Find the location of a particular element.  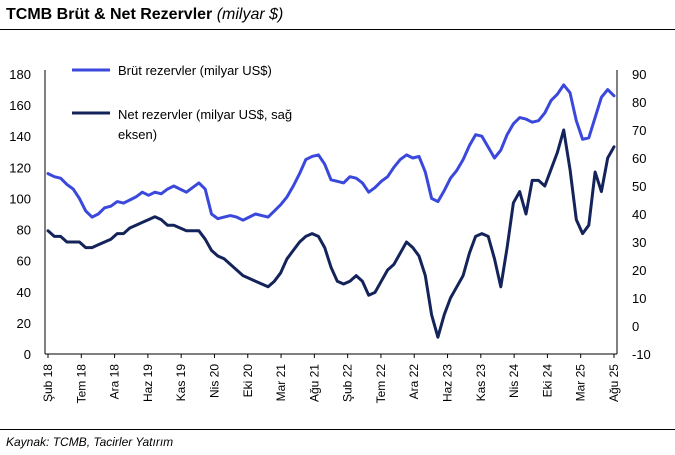

bottom-rule is located at coordinates (337, 429).